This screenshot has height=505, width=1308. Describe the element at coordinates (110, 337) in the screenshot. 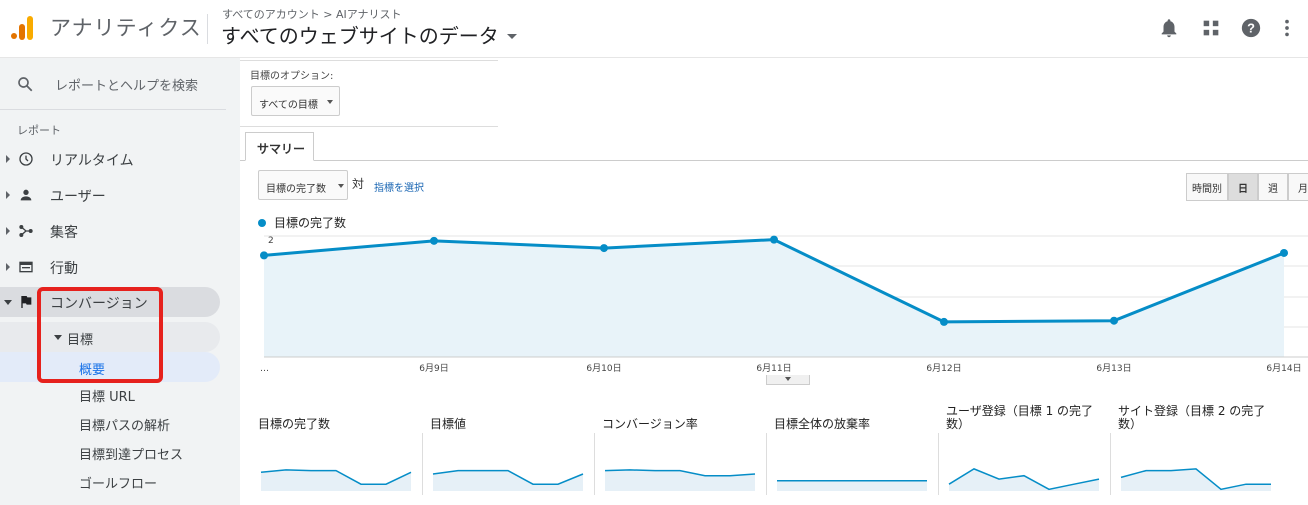

I see `sidebar-item-goals: 目標` at that location.